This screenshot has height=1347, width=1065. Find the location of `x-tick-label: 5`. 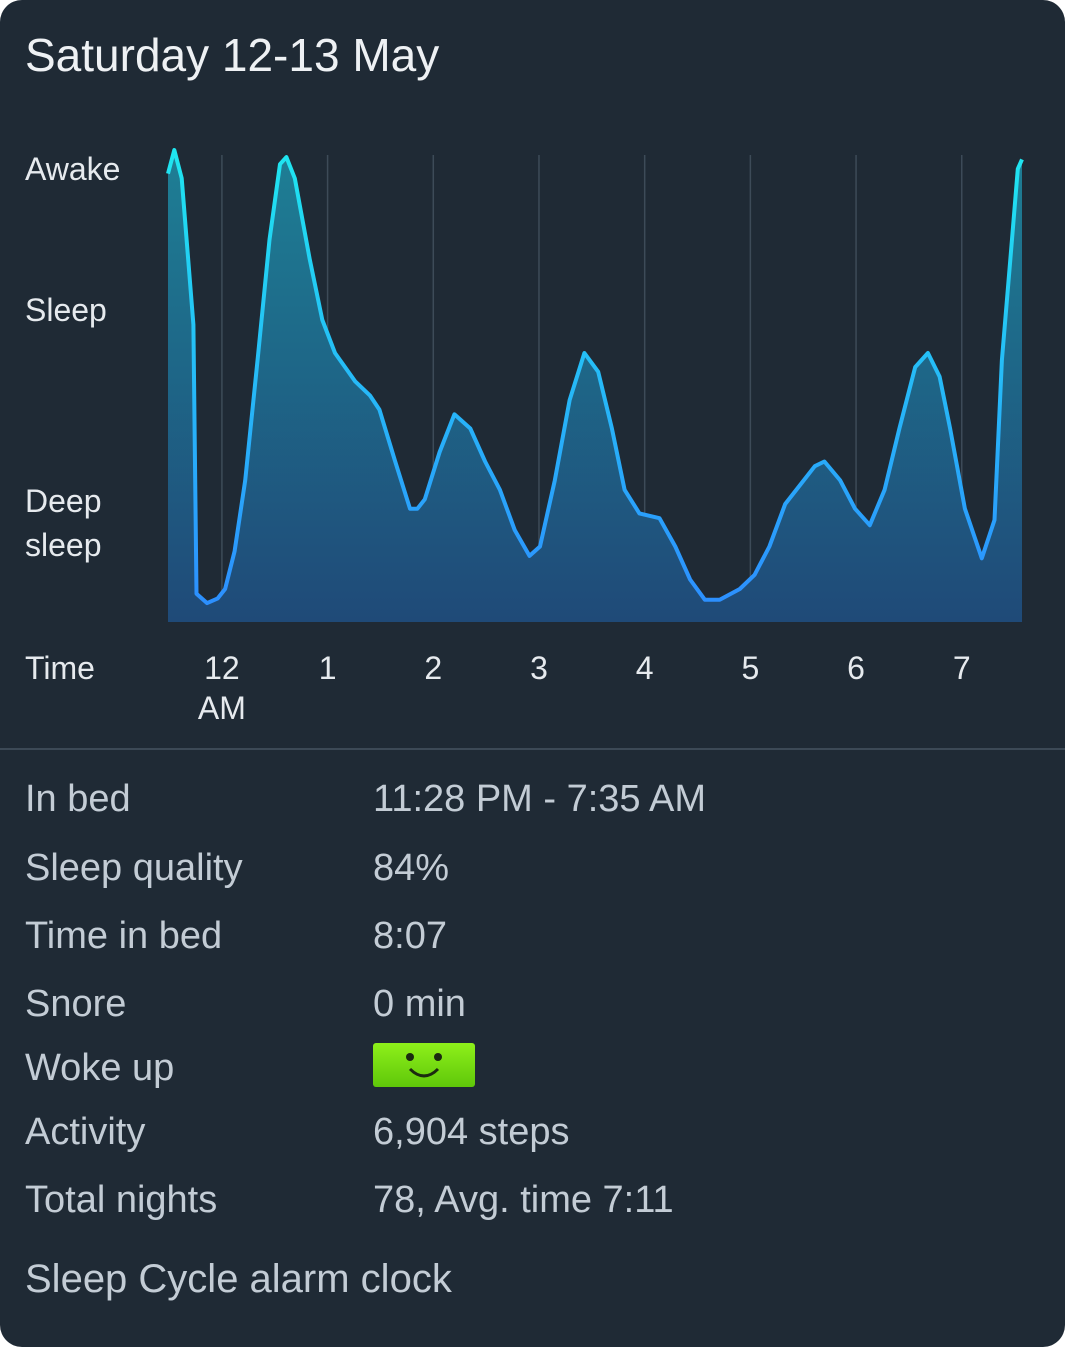

x-tick-label: 5 is located at coordinates (750, 668).